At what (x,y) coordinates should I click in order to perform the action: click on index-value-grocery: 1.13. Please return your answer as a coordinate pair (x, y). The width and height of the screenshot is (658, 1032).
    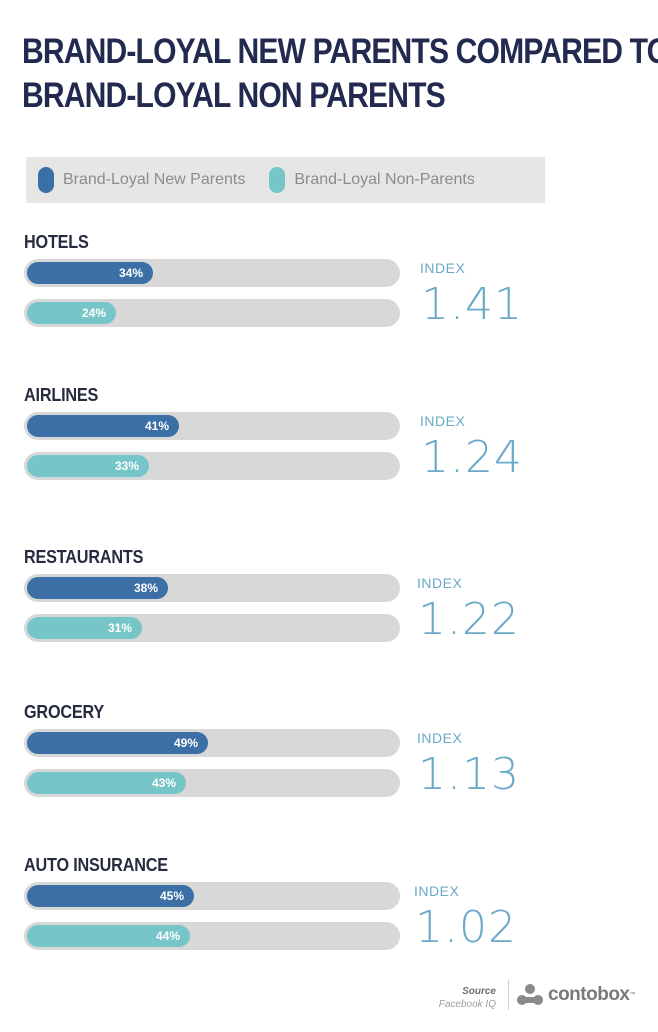
    Looking at the image, I should click on (469, 774).